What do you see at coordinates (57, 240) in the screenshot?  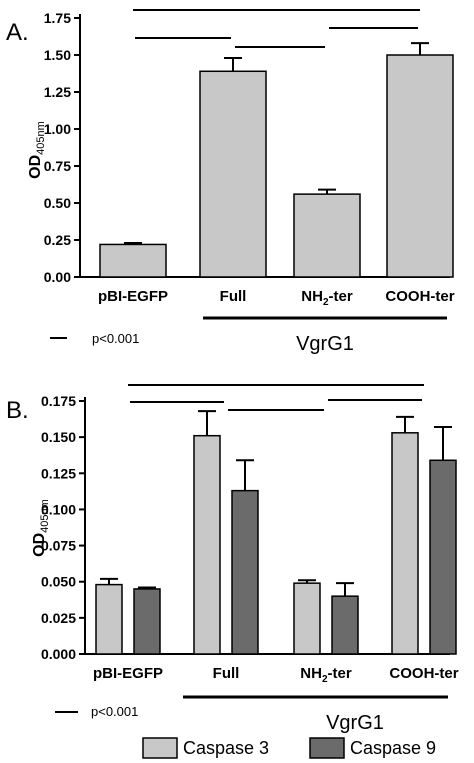 I see `y-tick-label: 0.25` at bounding box center [57, 240].